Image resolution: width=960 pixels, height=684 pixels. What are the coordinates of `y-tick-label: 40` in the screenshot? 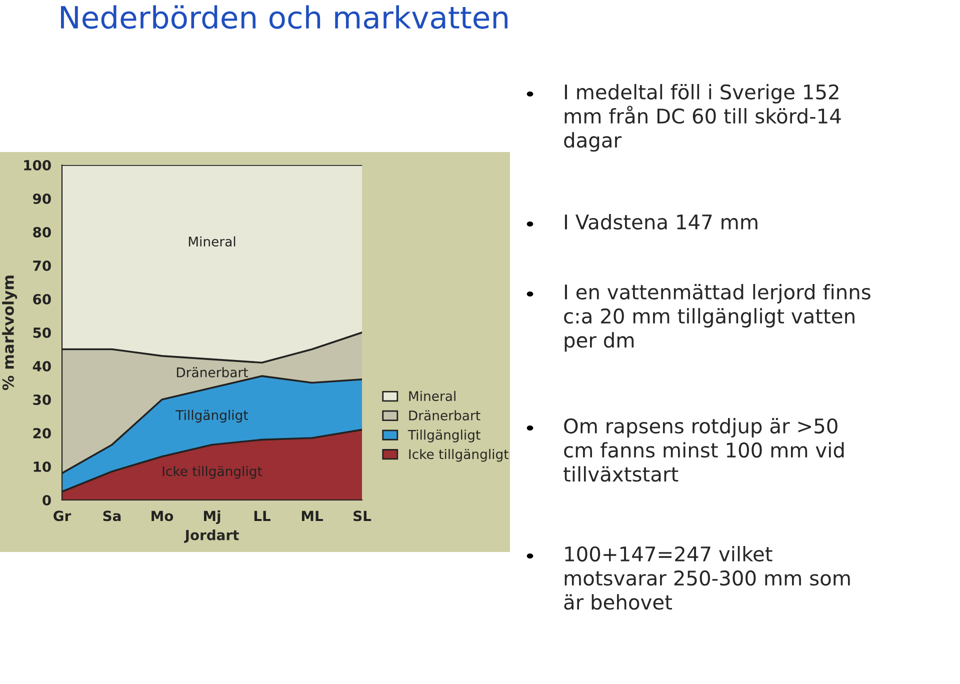 It's located at (41, 366).